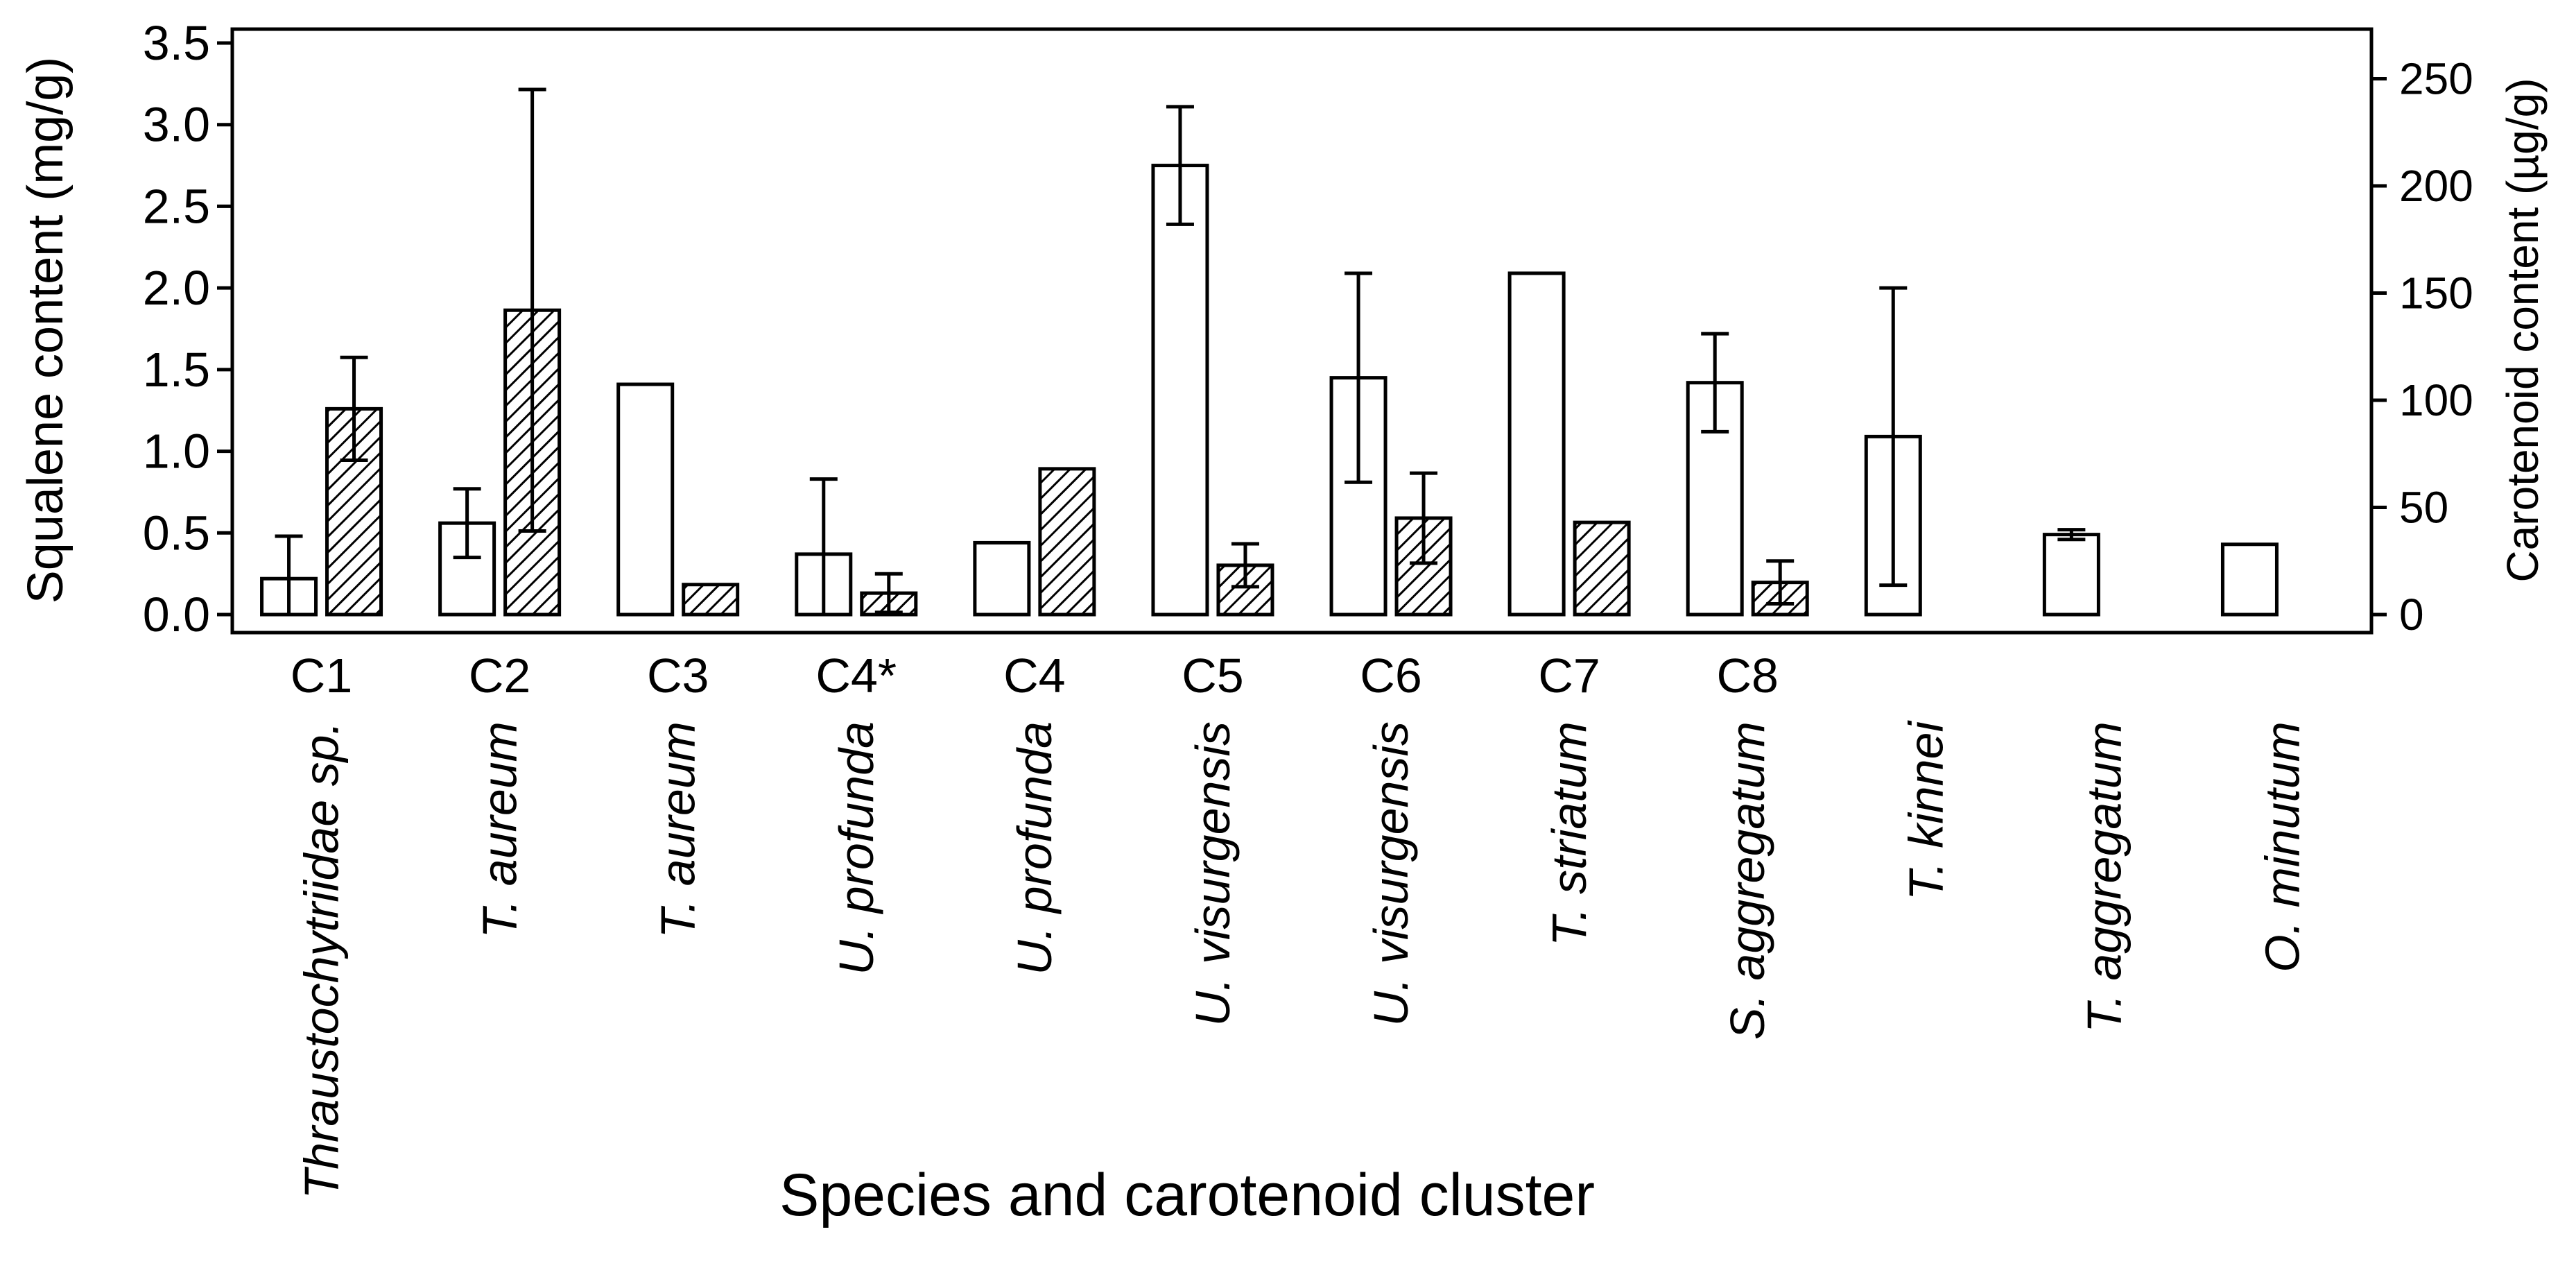 The width and height of the screenshot is (2576, 1277). Describe the element at coordinates (1569, 833) in the screenshot. I see `species-label: T. striatum` at that location.